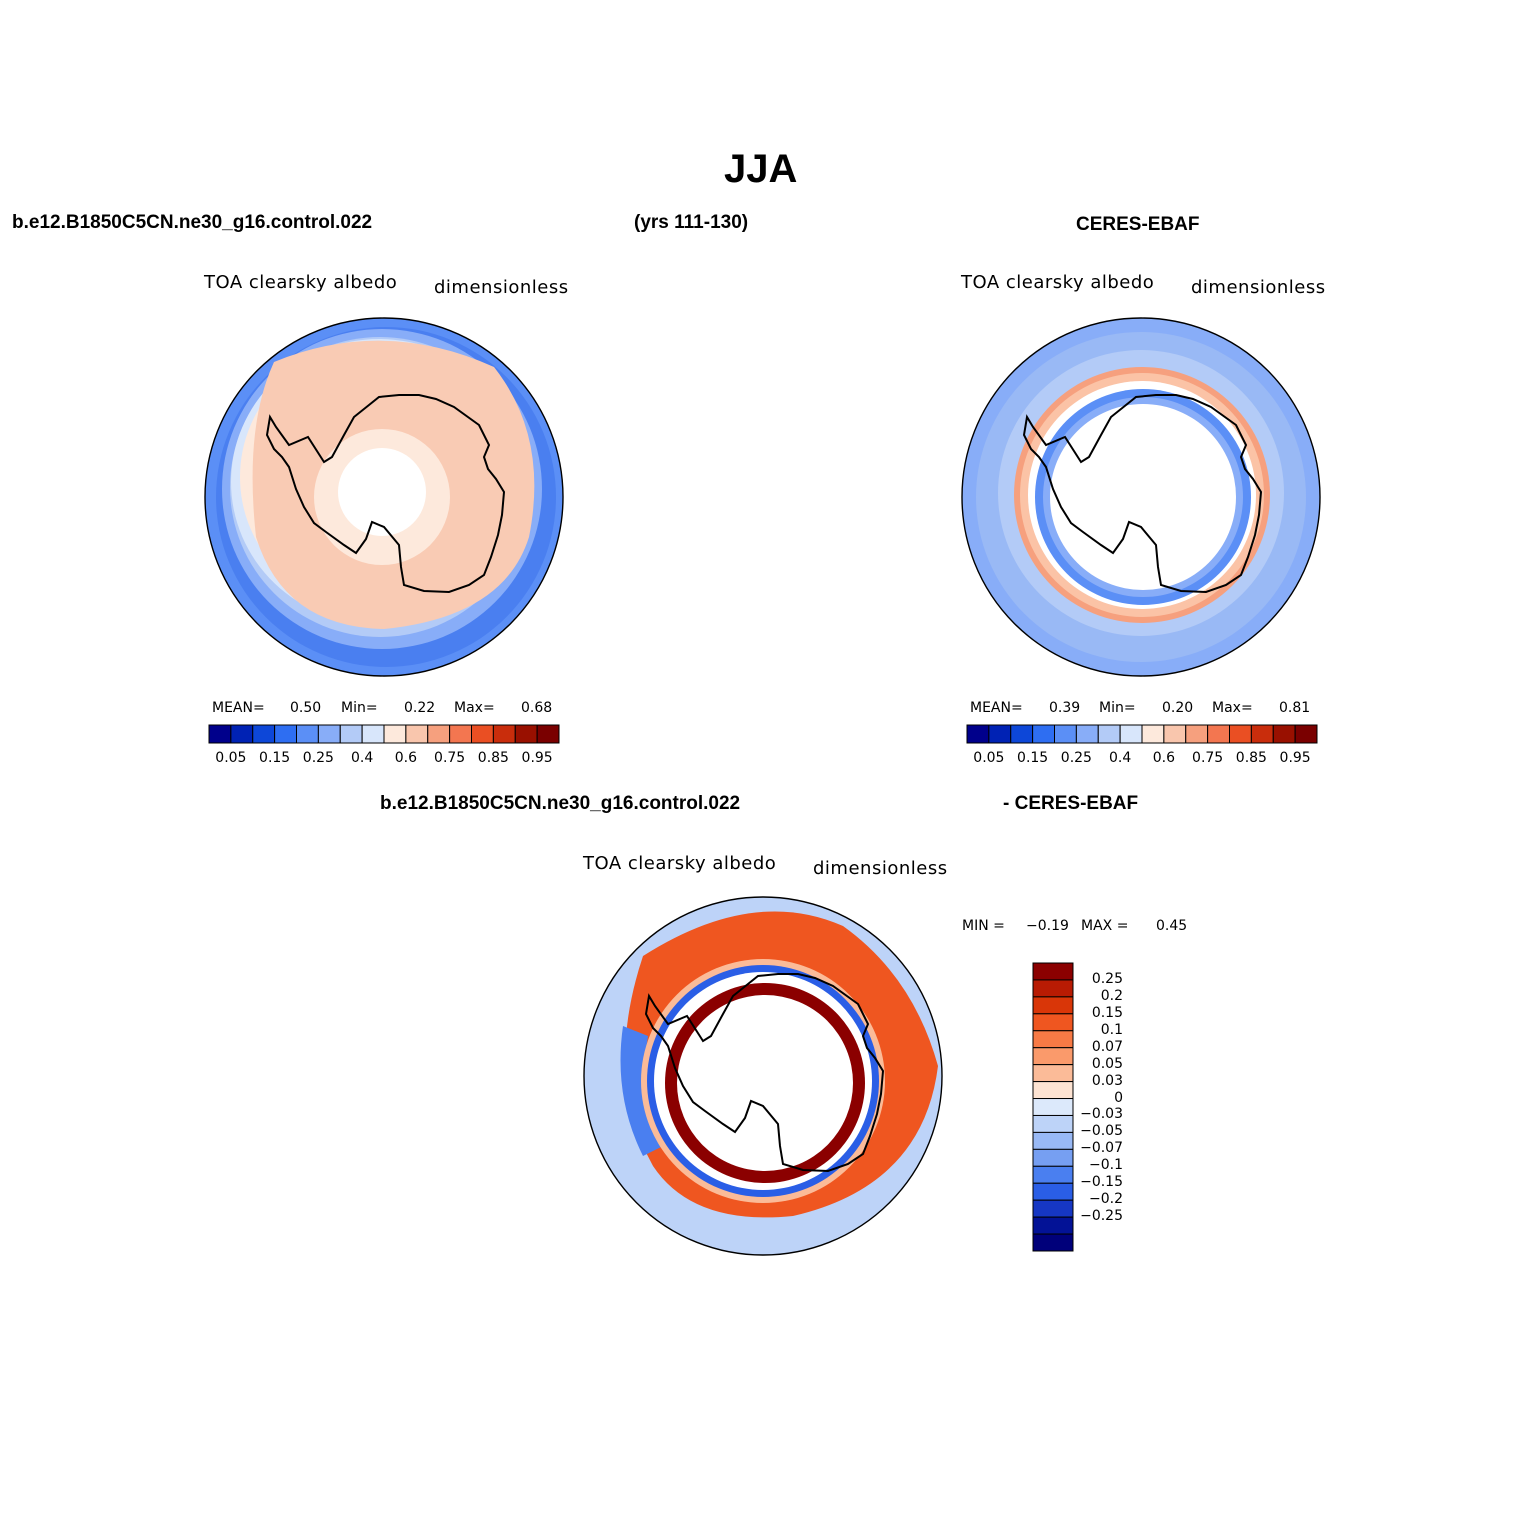  Describe the element at coordinates (301, 282) in the screenshot. I see `model-variable-label: TOA clearsky albedo` at that location.